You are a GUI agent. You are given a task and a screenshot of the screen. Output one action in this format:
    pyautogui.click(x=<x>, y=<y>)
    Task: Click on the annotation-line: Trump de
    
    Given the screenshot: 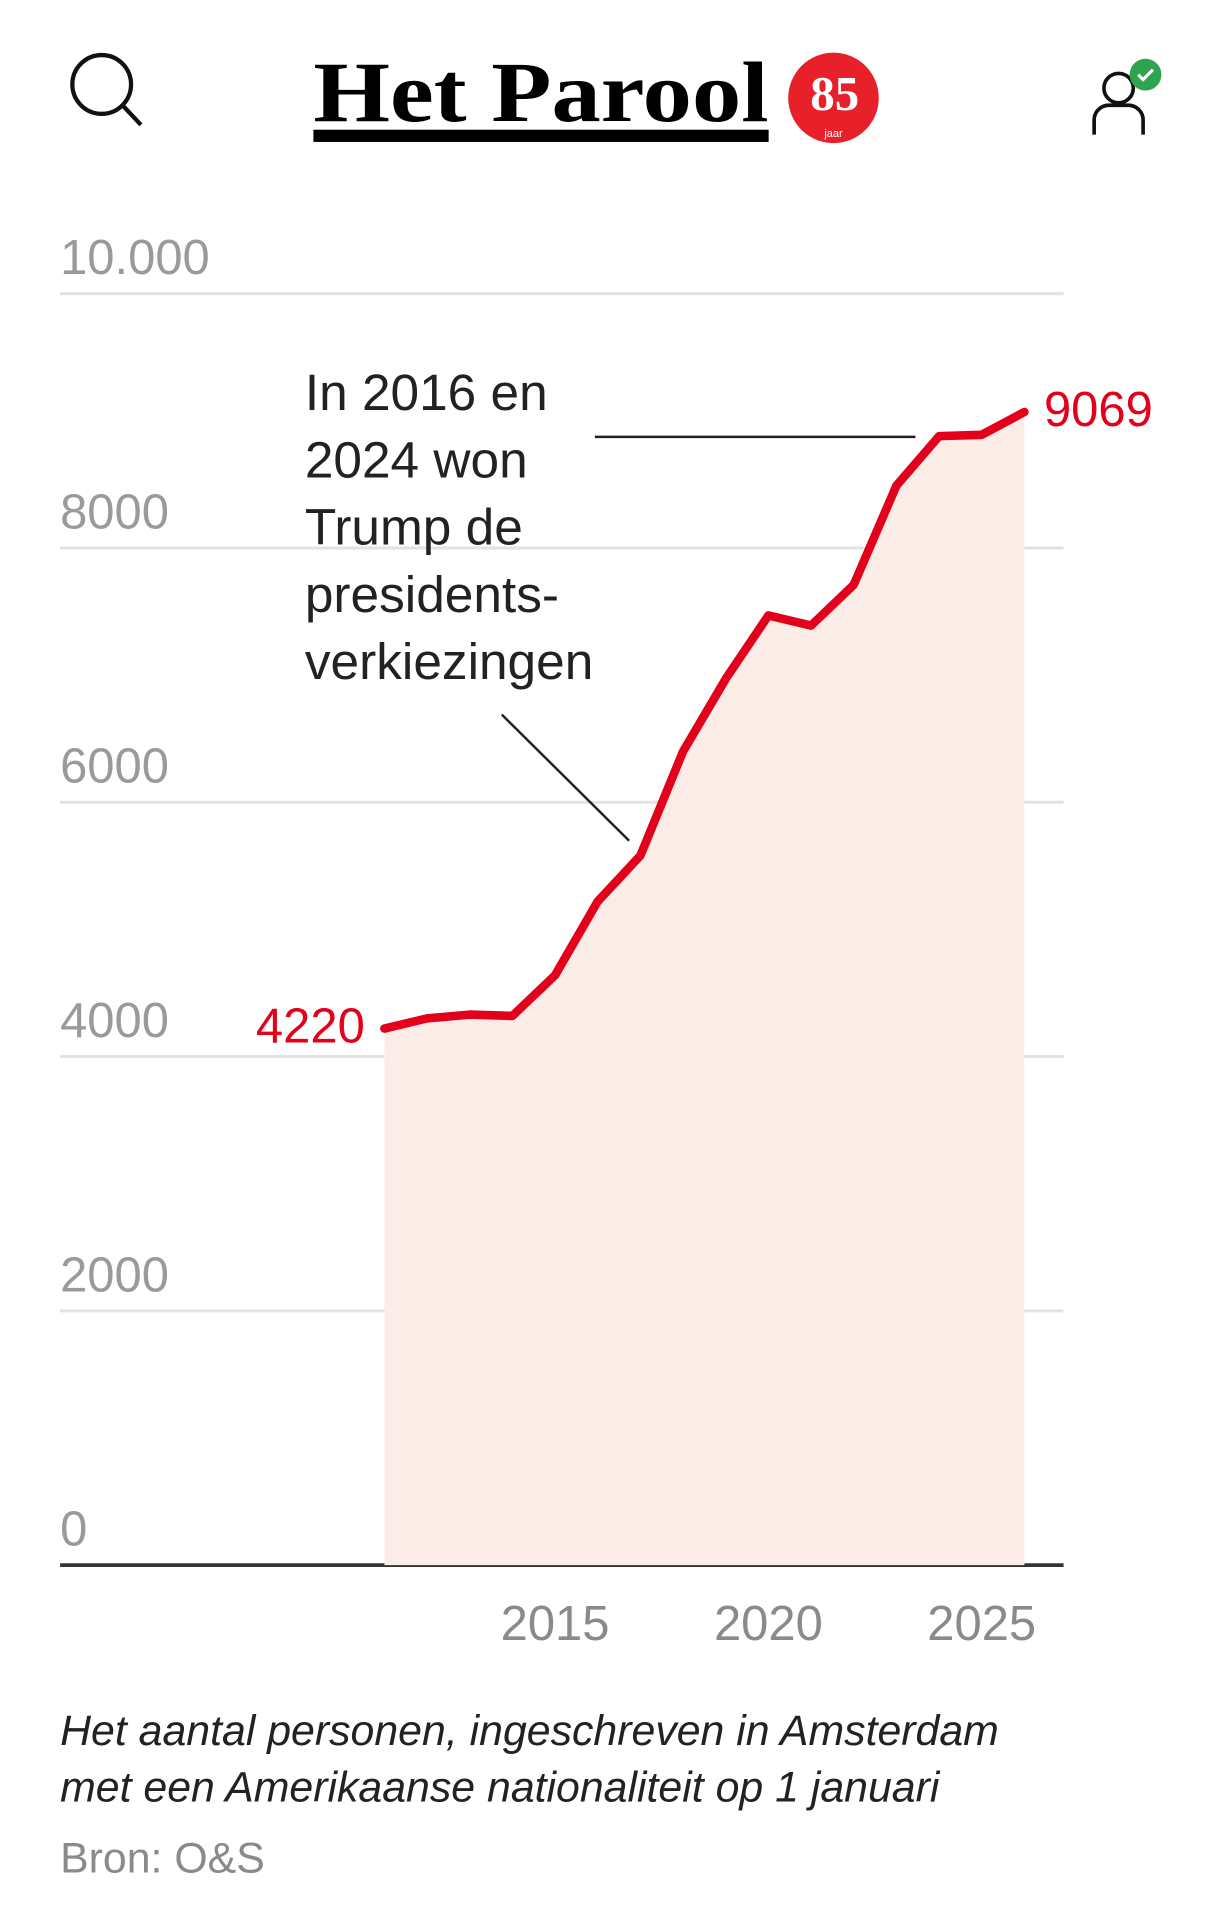 What is the action you would take?
    pyautogui.click(x=414, y=527)
    